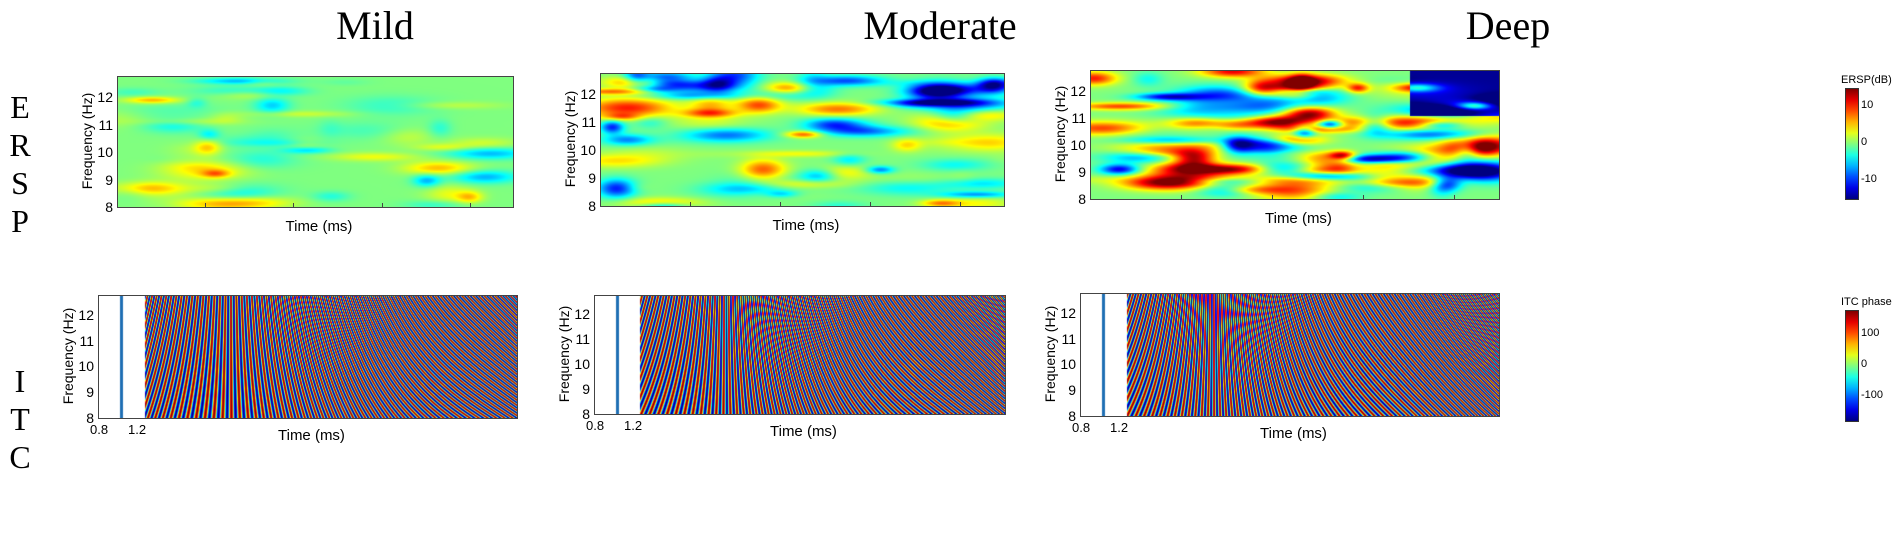  Describe the element at coordinates (1852, 366) in the screenshot. I see `itc-colorbar` at that location.